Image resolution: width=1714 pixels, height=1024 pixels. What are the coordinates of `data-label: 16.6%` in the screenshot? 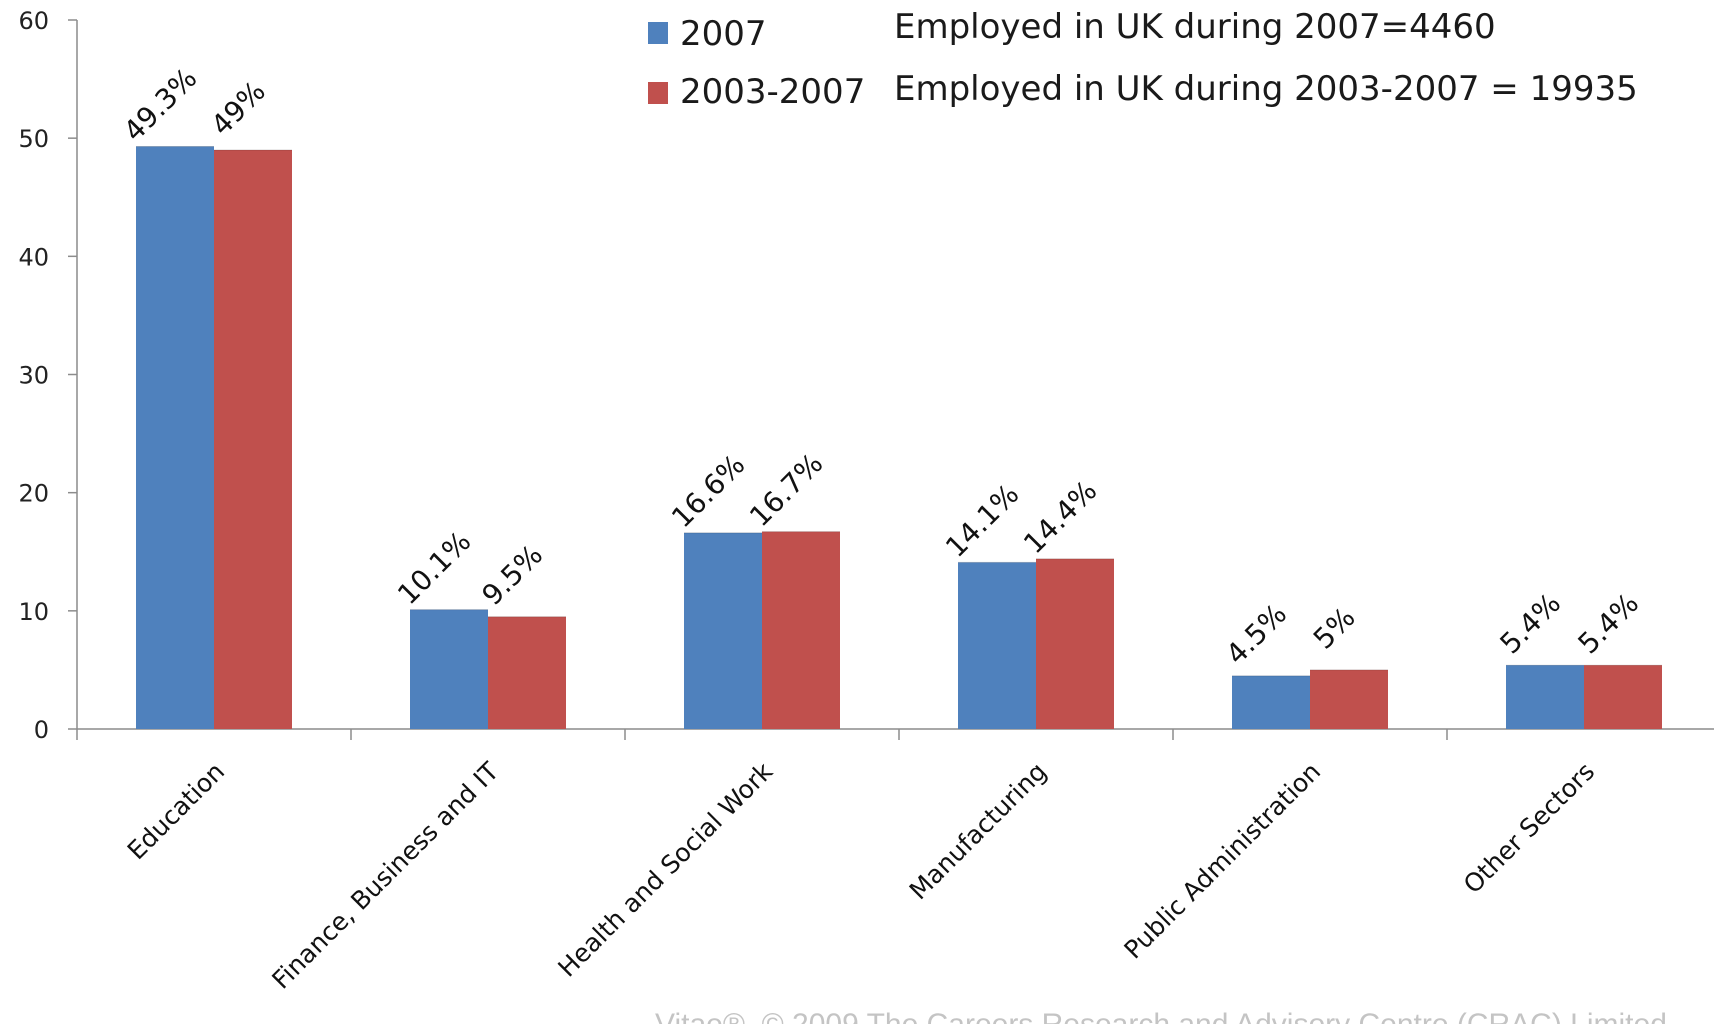 It's located at (708, 491).